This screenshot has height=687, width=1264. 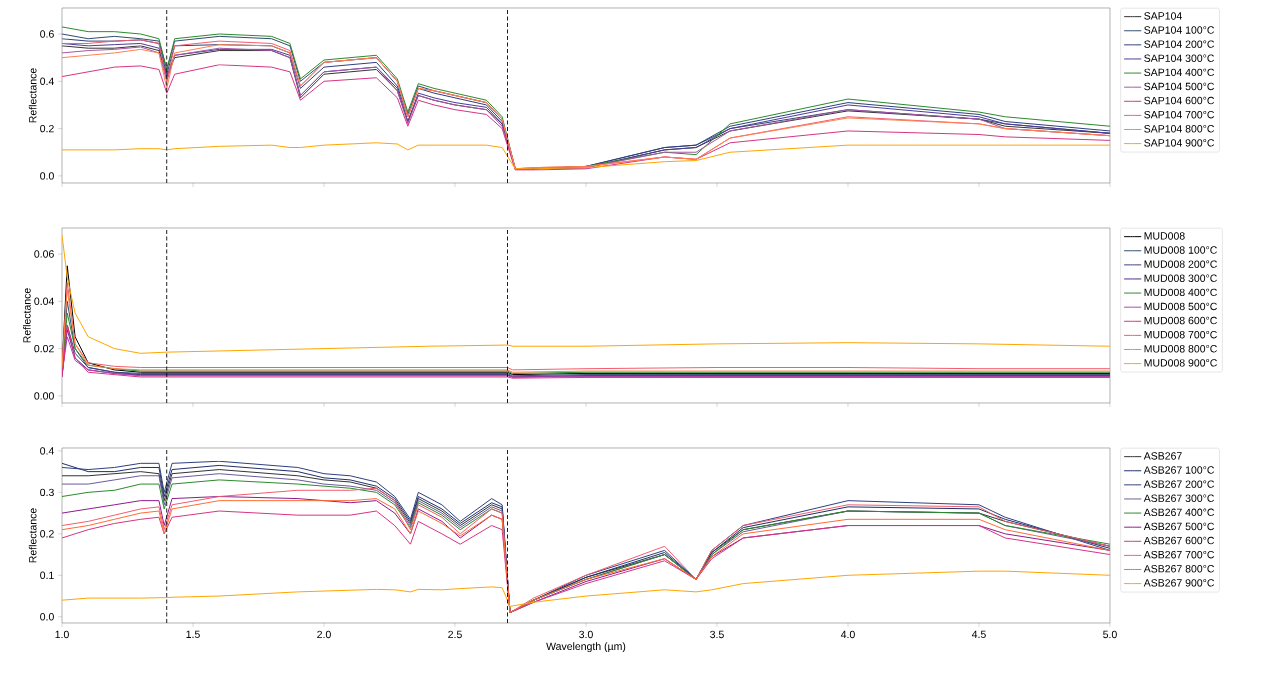 I want to click on legend-label: SAP104 500°C, so click(x=1179, y=86).